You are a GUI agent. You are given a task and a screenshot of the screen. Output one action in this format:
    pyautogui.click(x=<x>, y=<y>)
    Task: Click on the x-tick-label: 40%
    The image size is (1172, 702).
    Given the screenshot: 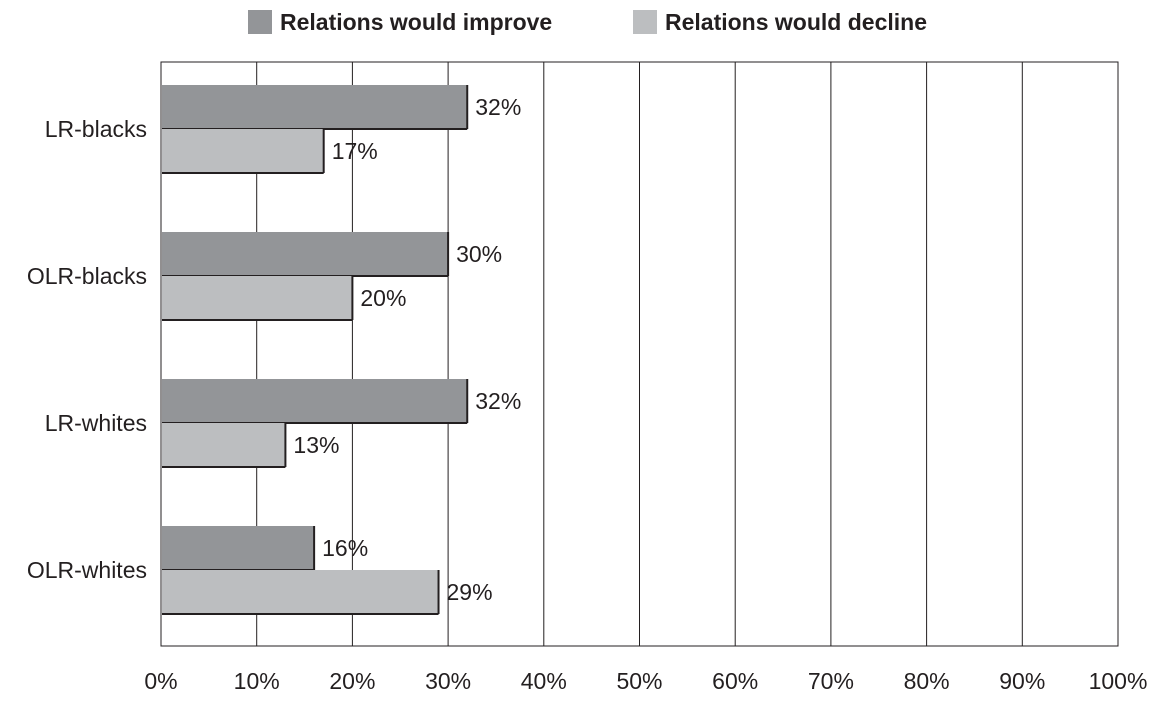 What is the action you would take?
    pyautogui.click(x=544, y=681)
    